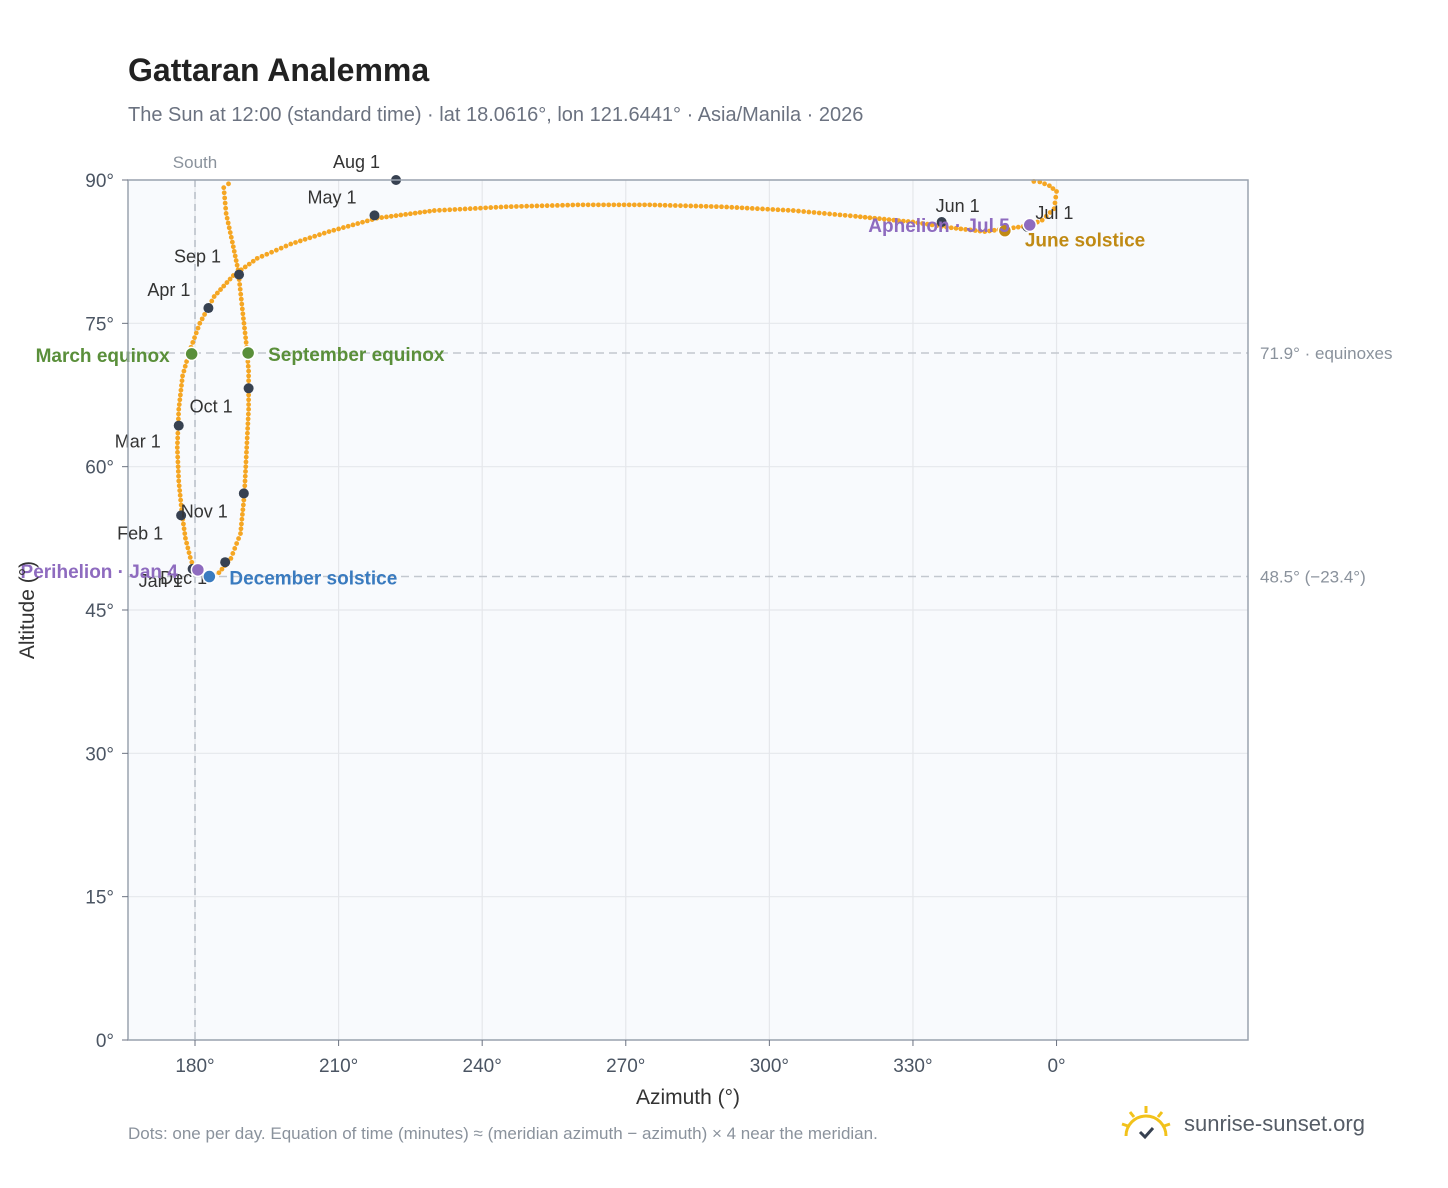  Describe the element at coordinates (1313, 577) in the screenshot. I see `reference-line-label: 48.5° (−23.4°)` at that location.